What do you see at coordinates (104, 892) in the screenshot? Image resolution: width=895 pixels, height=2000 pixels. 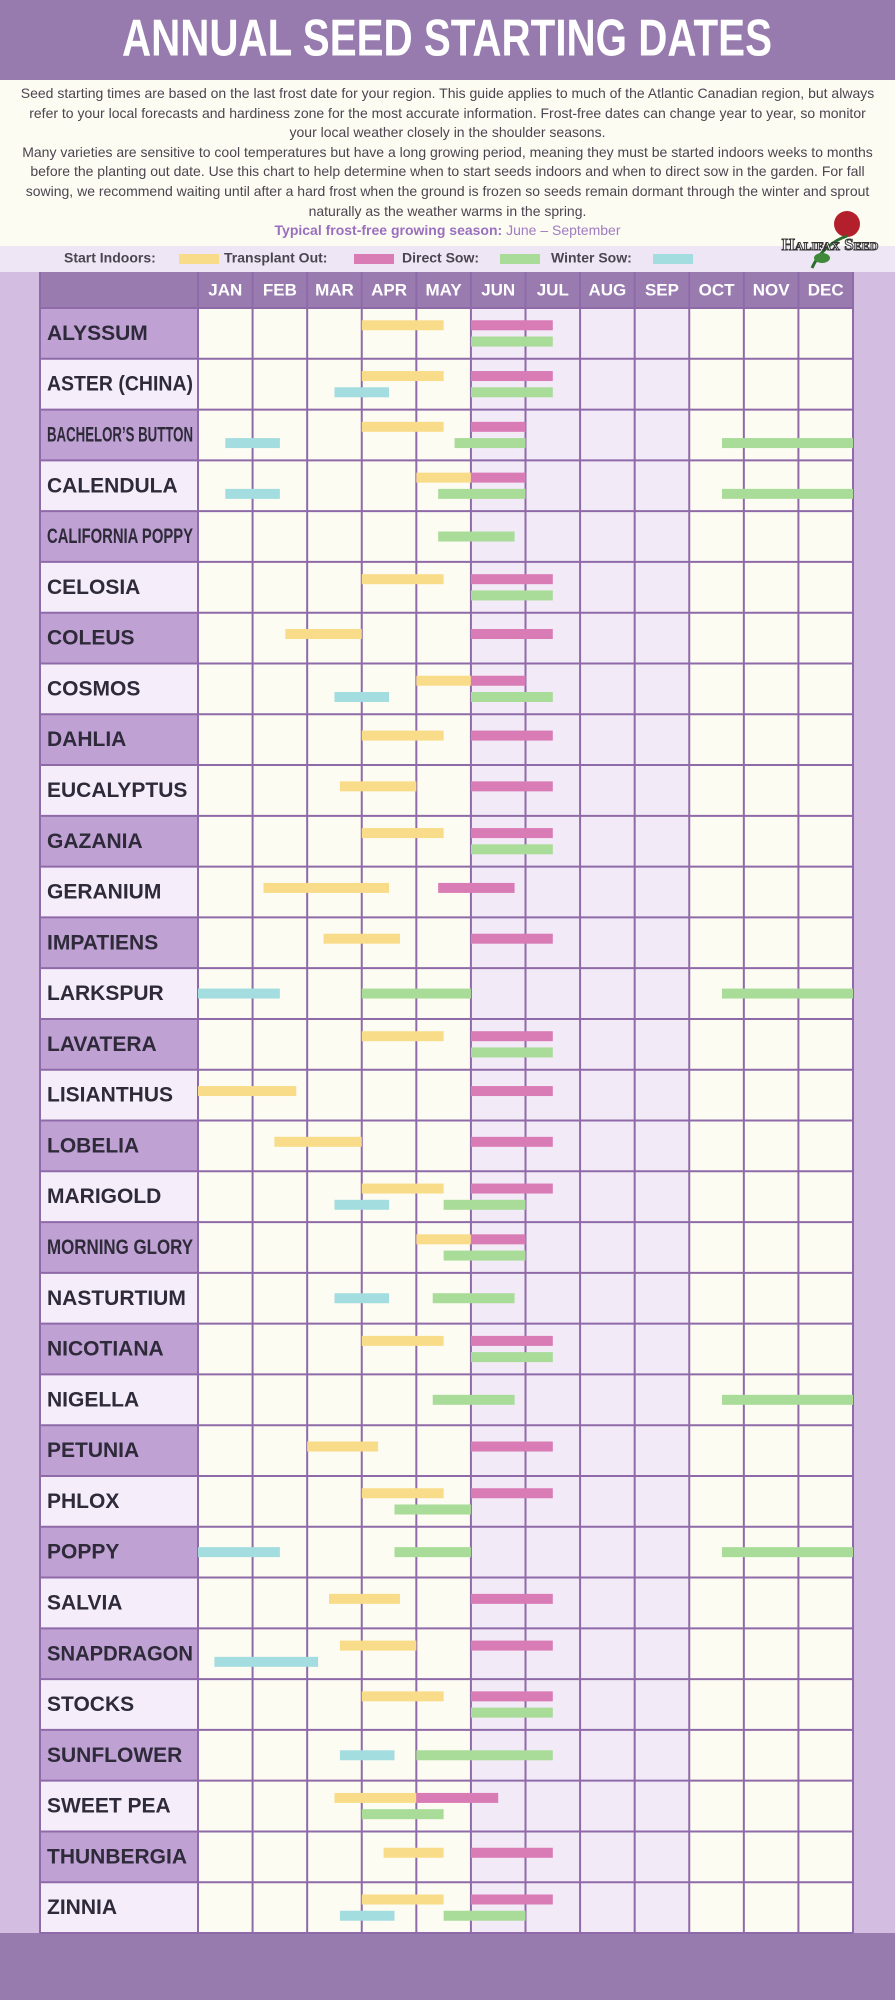 I see `row-label: GERANIUM` at bounding box center [104, 892].